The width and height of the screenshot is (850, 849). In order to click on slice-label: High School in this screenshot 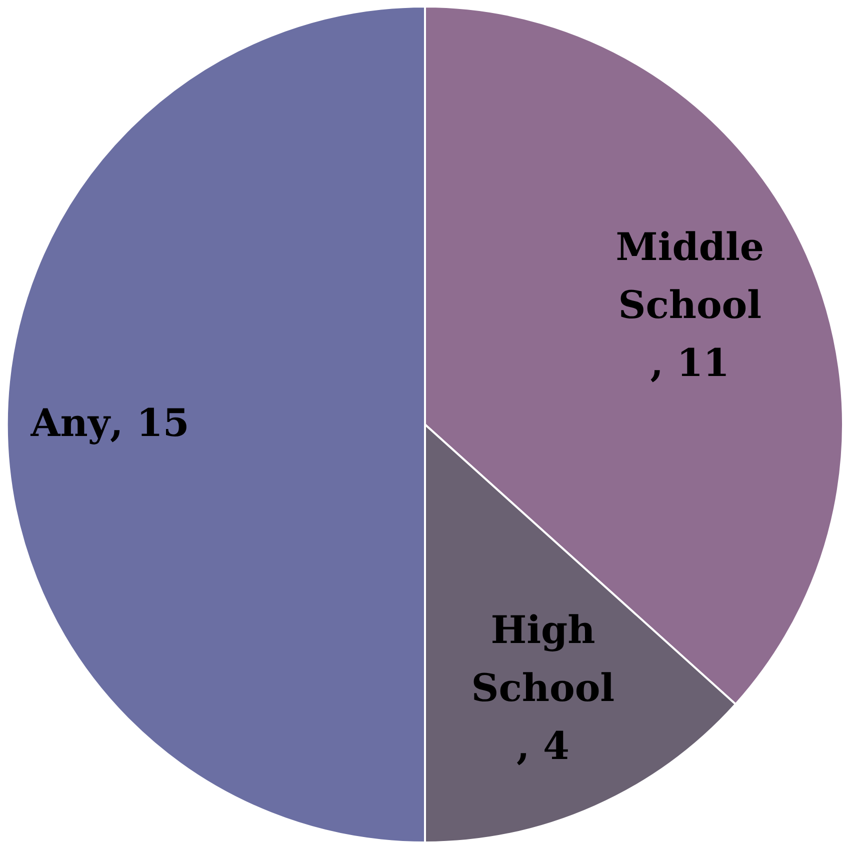, I will do `click(543, 658)`.